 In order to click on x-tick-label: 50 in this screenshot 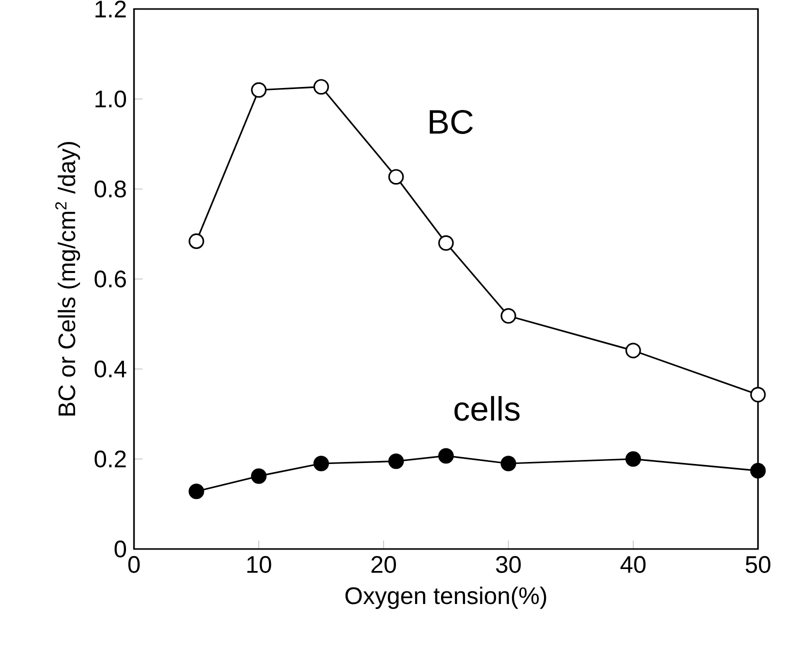, I will do `click(758, 564)`.